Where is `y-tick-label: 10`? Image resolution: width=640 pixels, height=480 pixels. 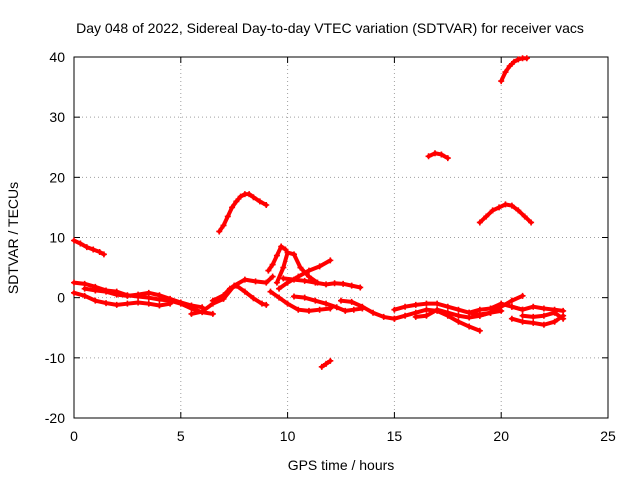 y-tick-label: 10 is located at coordinates (57, 238).